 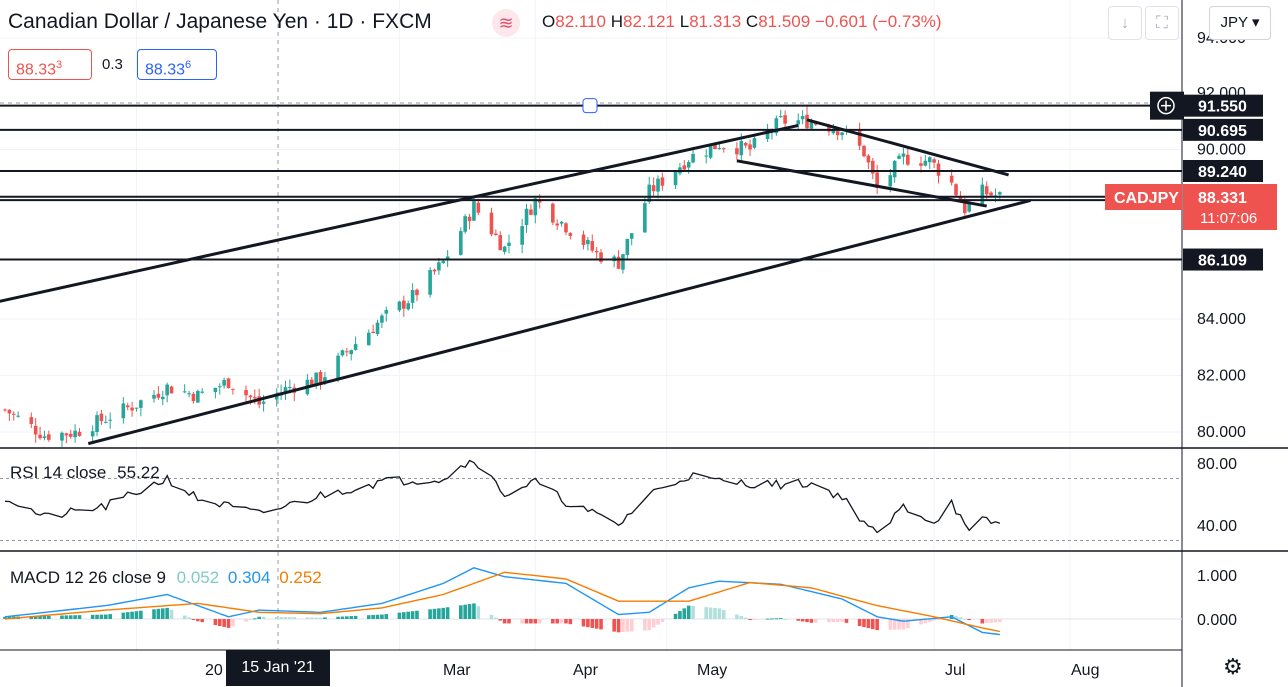 What do you see at coordinates (300, 577) in the screenshot?
I see `macd-signal-value: 0.252` at bounding box center [300, 577].